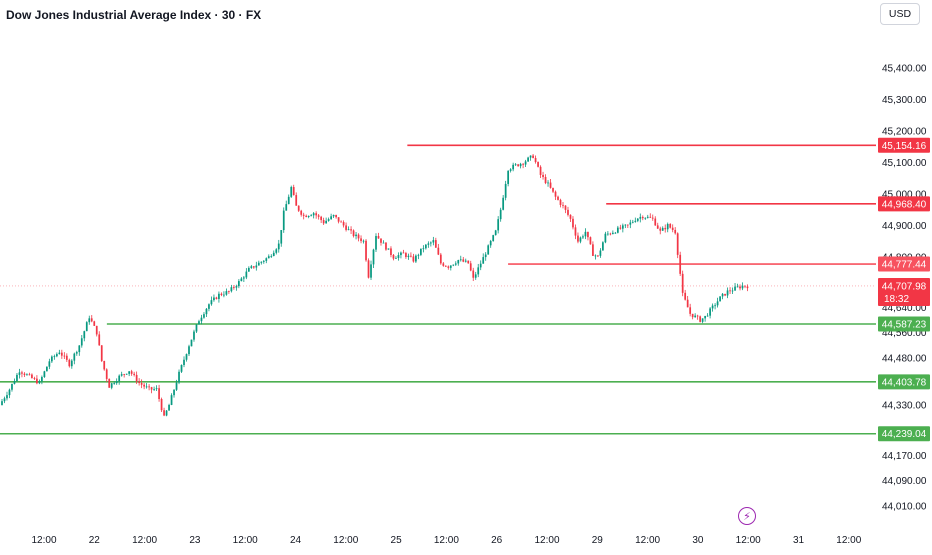 The width and height of the screenshot is (932, 555). Describe the element at coordinates (904, 145) in the screenshot. I see `resistance-level-badge` at that location.